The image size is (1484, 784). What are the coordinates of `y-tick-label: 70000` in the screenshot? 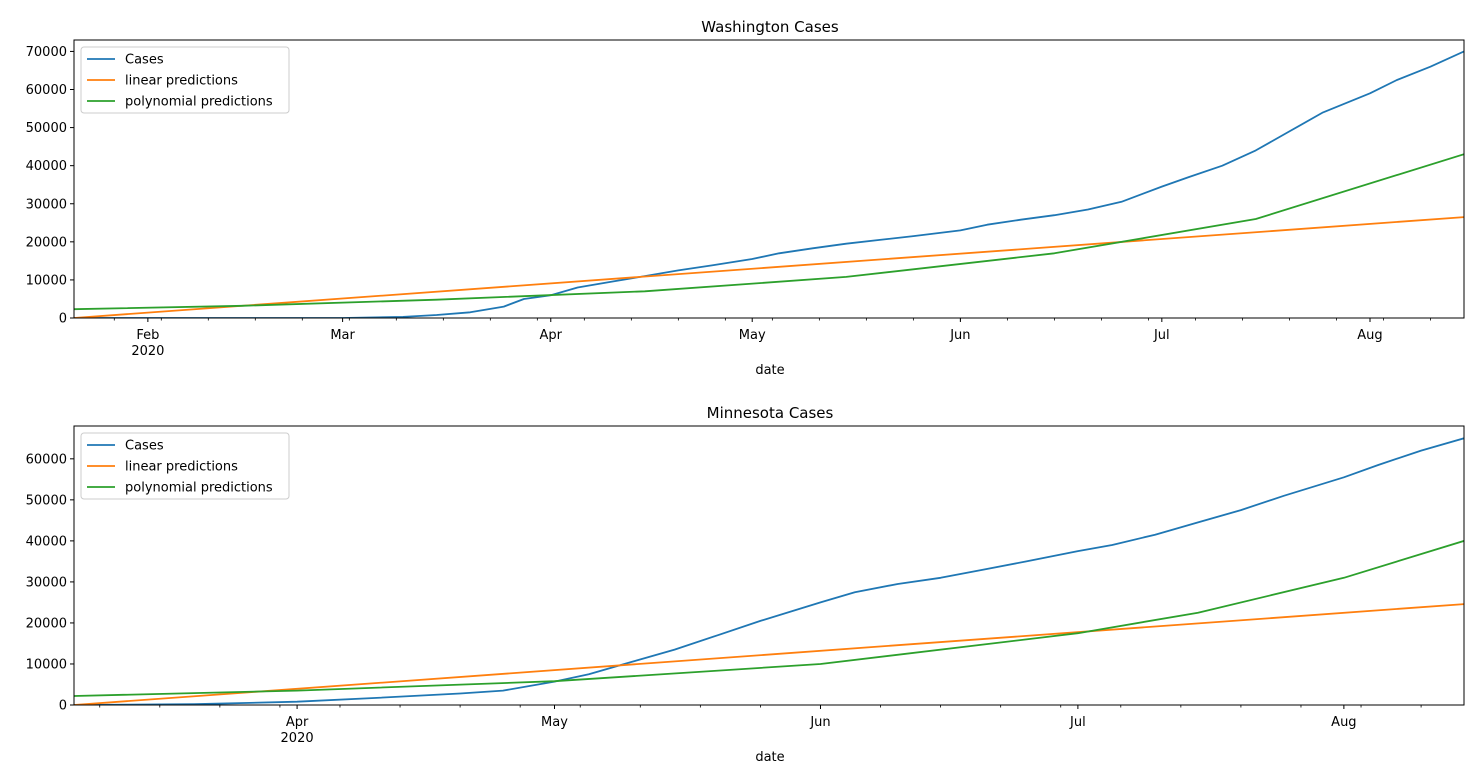 It's located at (46, 52).